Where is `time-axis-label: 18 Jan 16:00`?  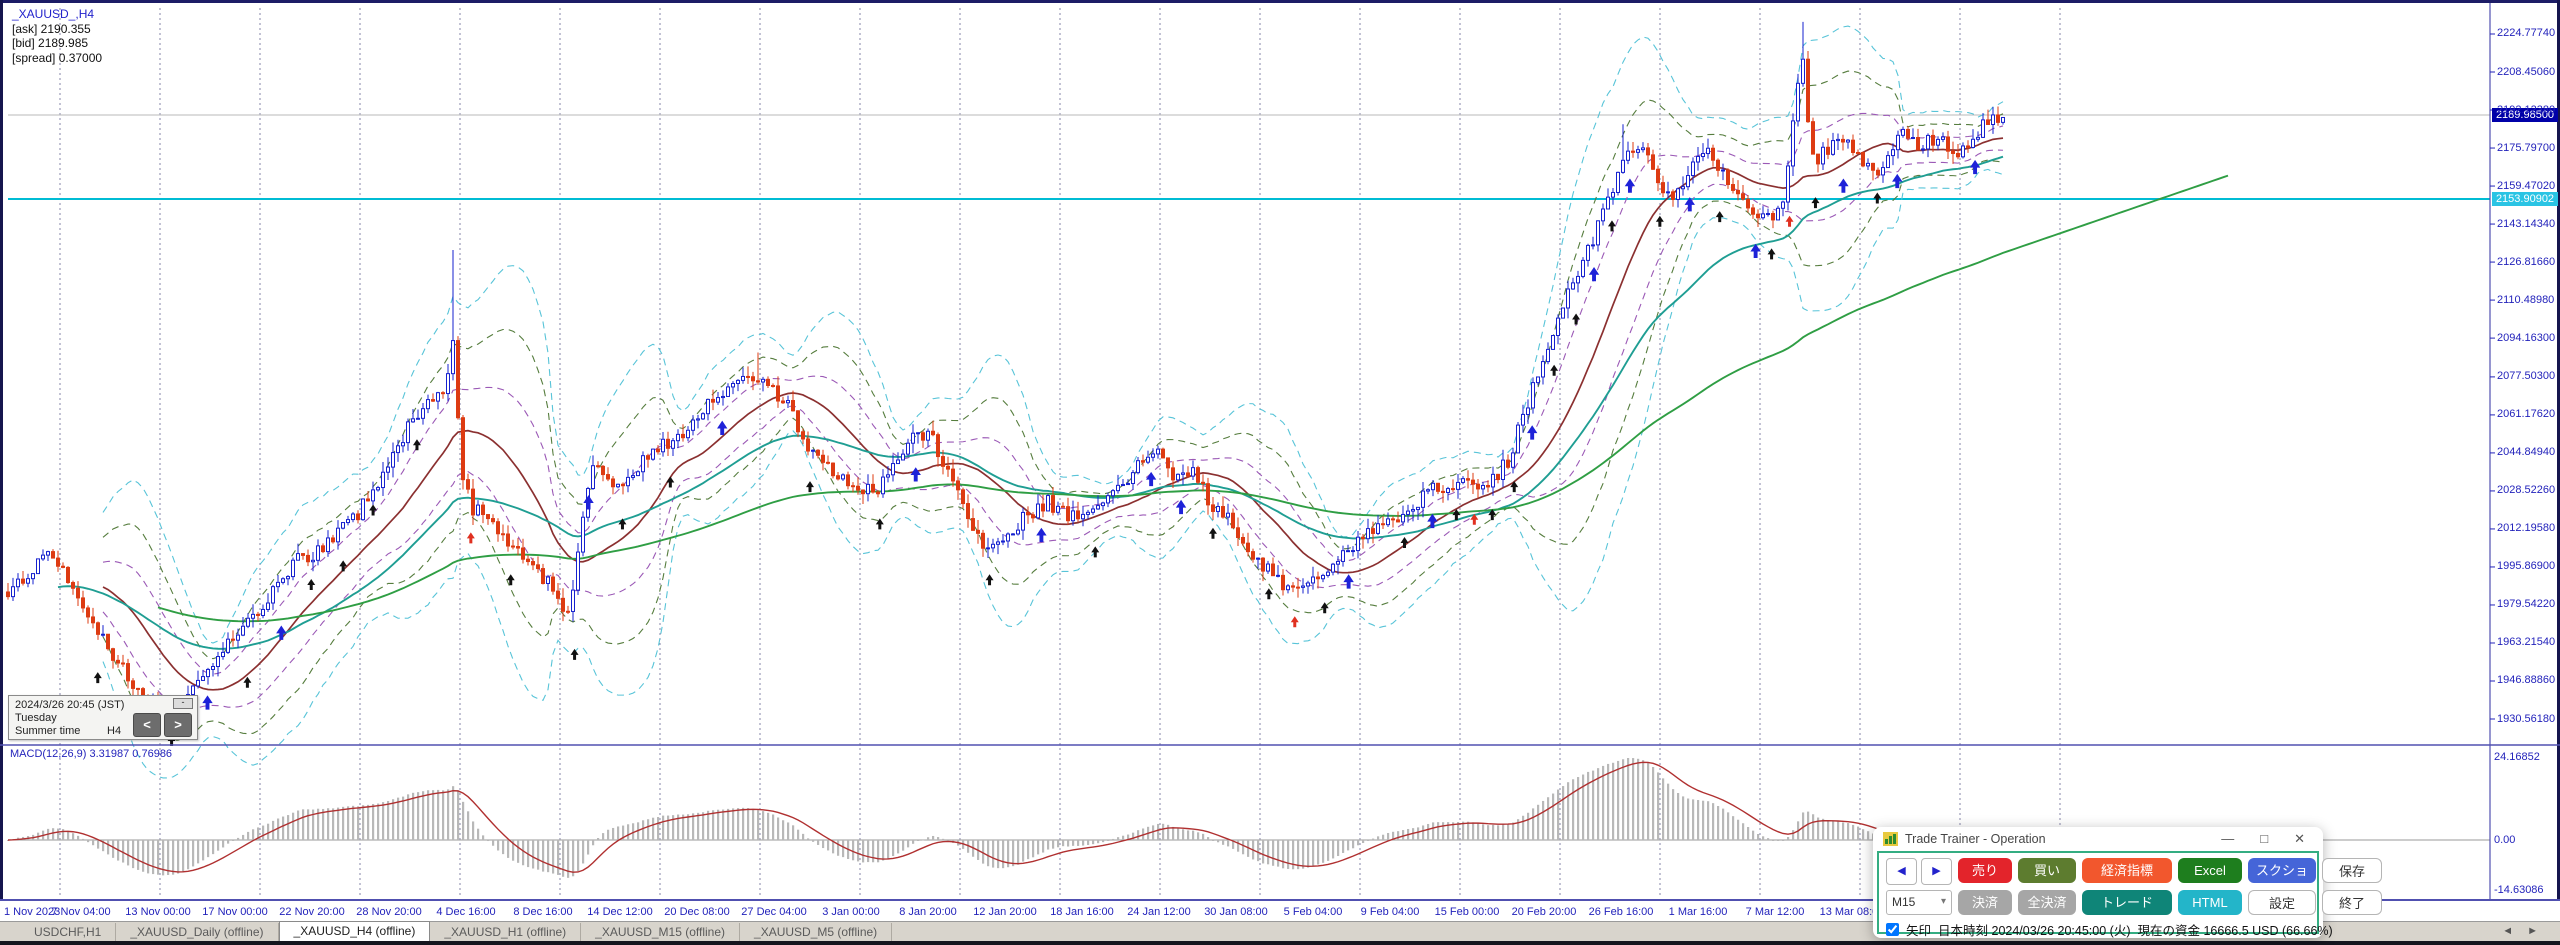
time-axis-label: 18 Jan 16:00 is located at coordinates (1082, 912).